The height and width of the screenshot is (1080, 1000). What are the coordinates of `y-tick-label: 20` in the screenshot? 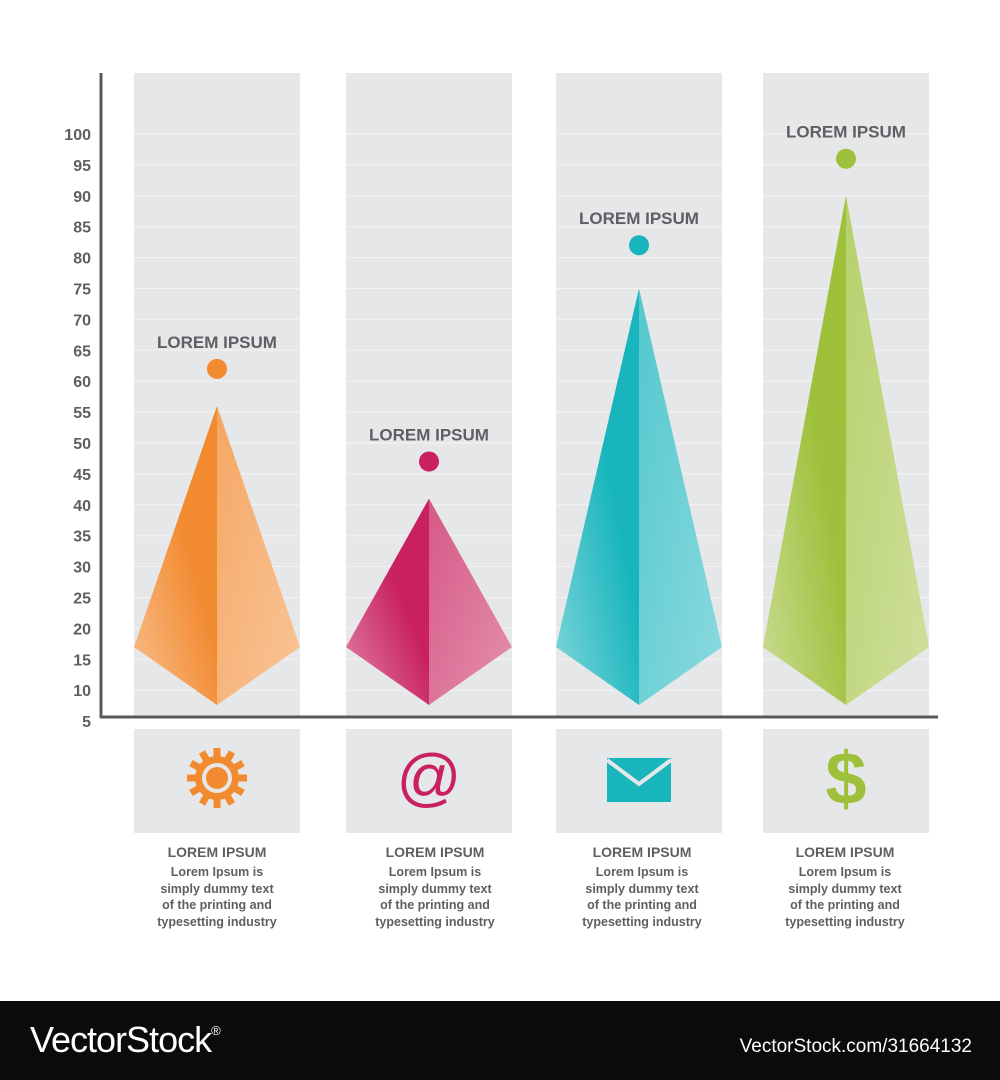 It's located at (82, 629).